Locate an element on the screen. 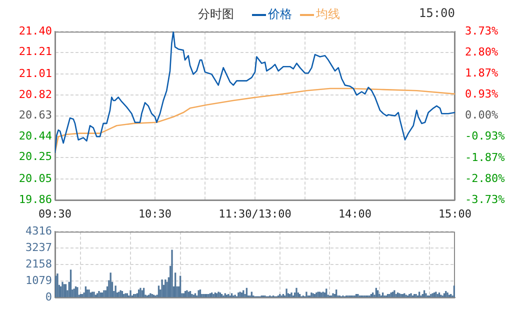 The image size is (505, 330). y-tick-label: 4316 is located at coordinates (39, 231).